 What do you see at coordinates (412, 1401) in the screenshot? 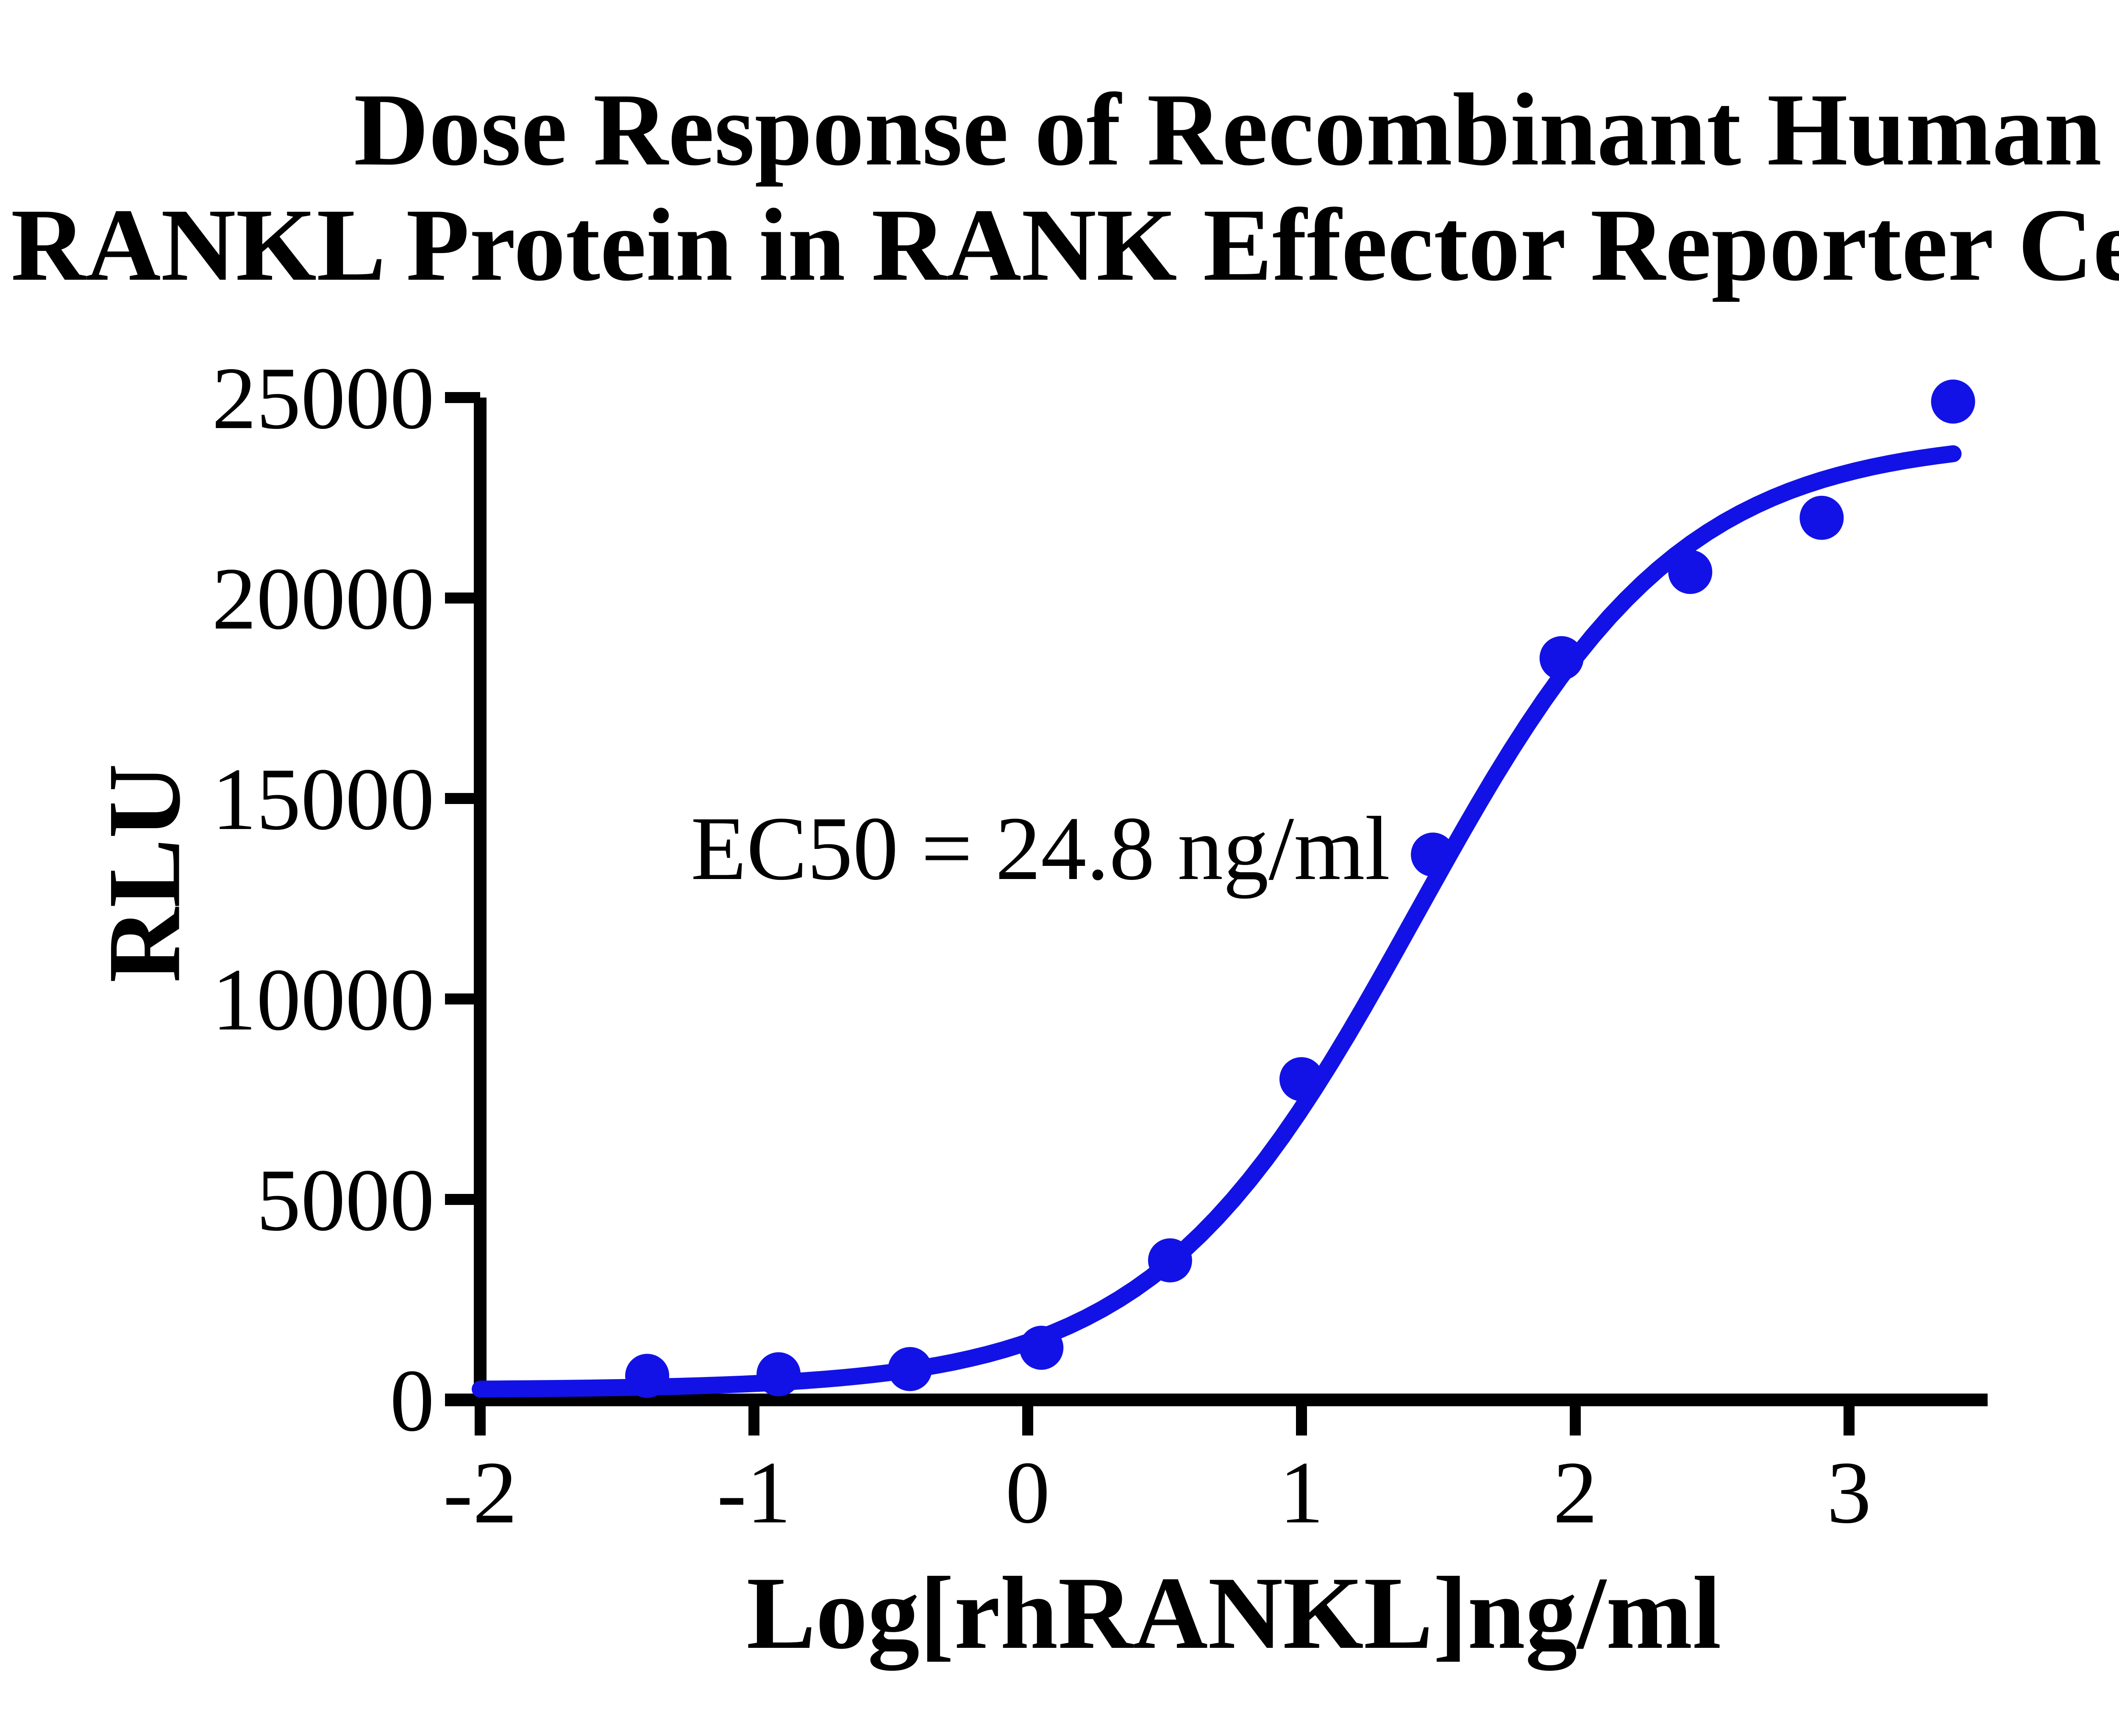
I see `y-tick-label: 0` at bounding box center [412, 1401].